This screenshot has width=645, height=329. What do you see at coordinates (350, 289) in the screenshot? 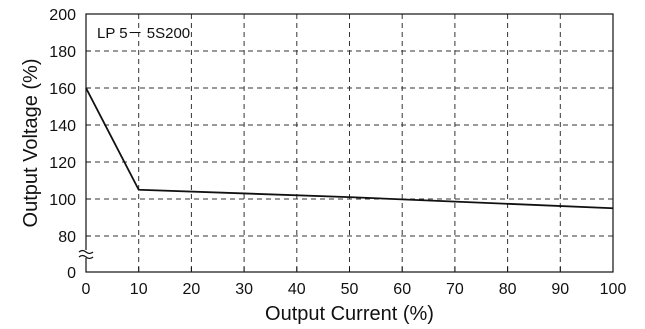
I see `x-tick-label-50: 50` at bounding box center [350, 289].